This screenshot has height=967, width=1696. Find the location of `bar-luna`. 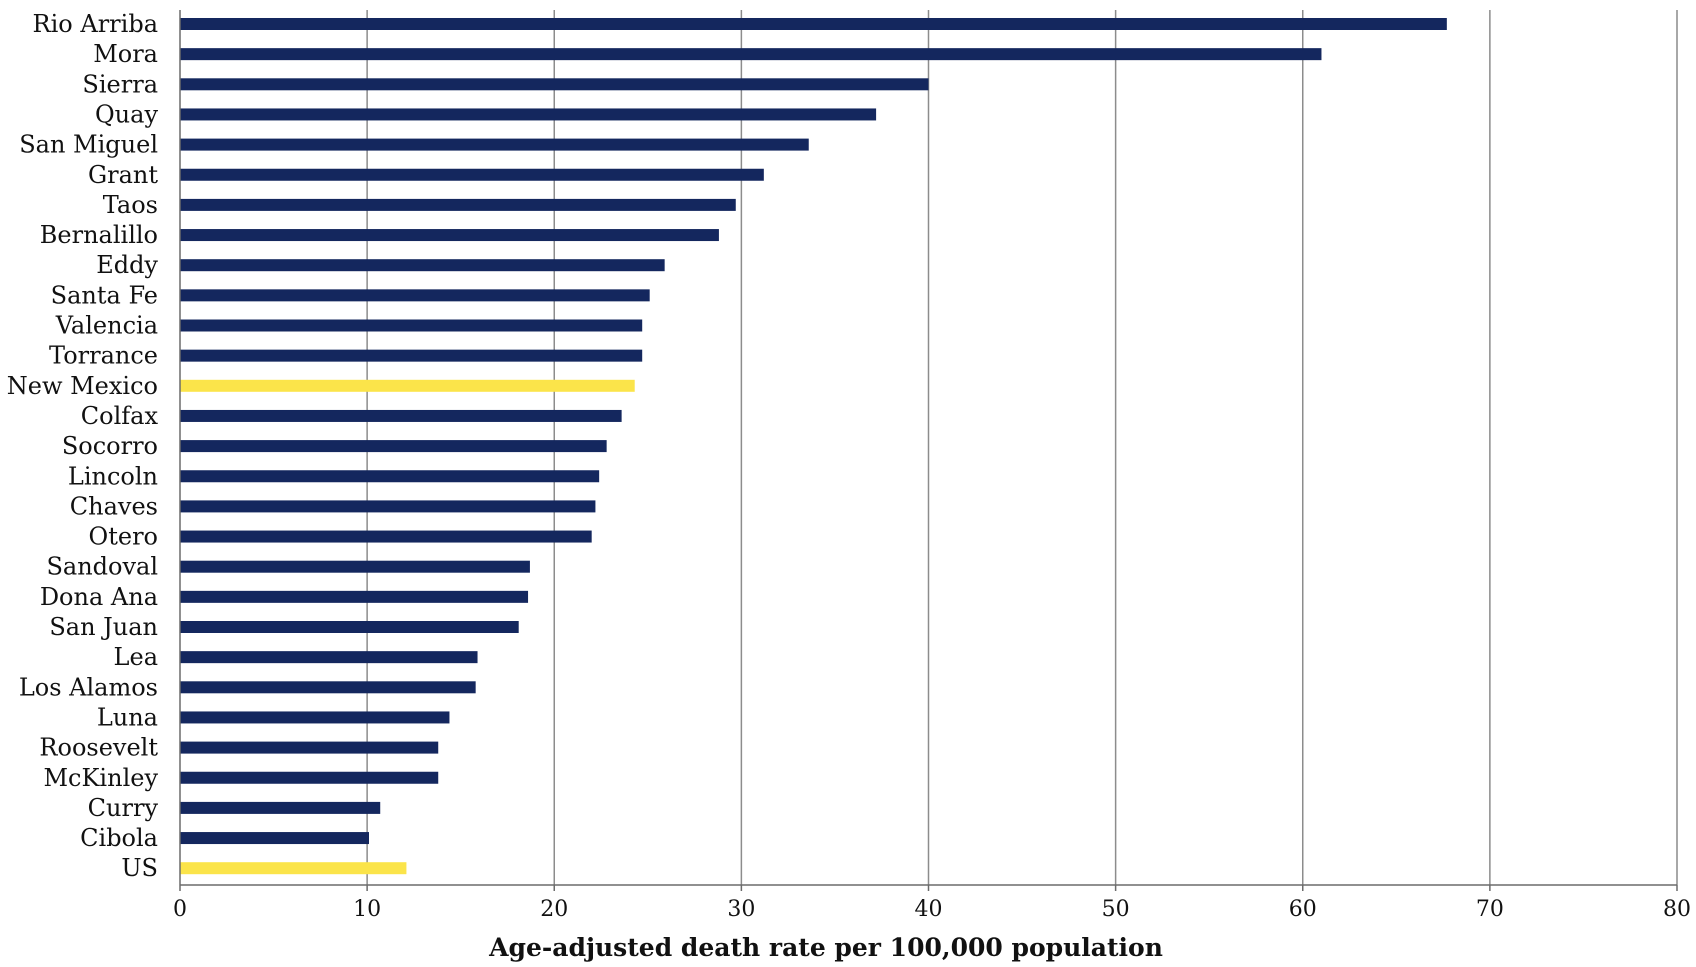

bar-luna is located at coordinates (315, 717).